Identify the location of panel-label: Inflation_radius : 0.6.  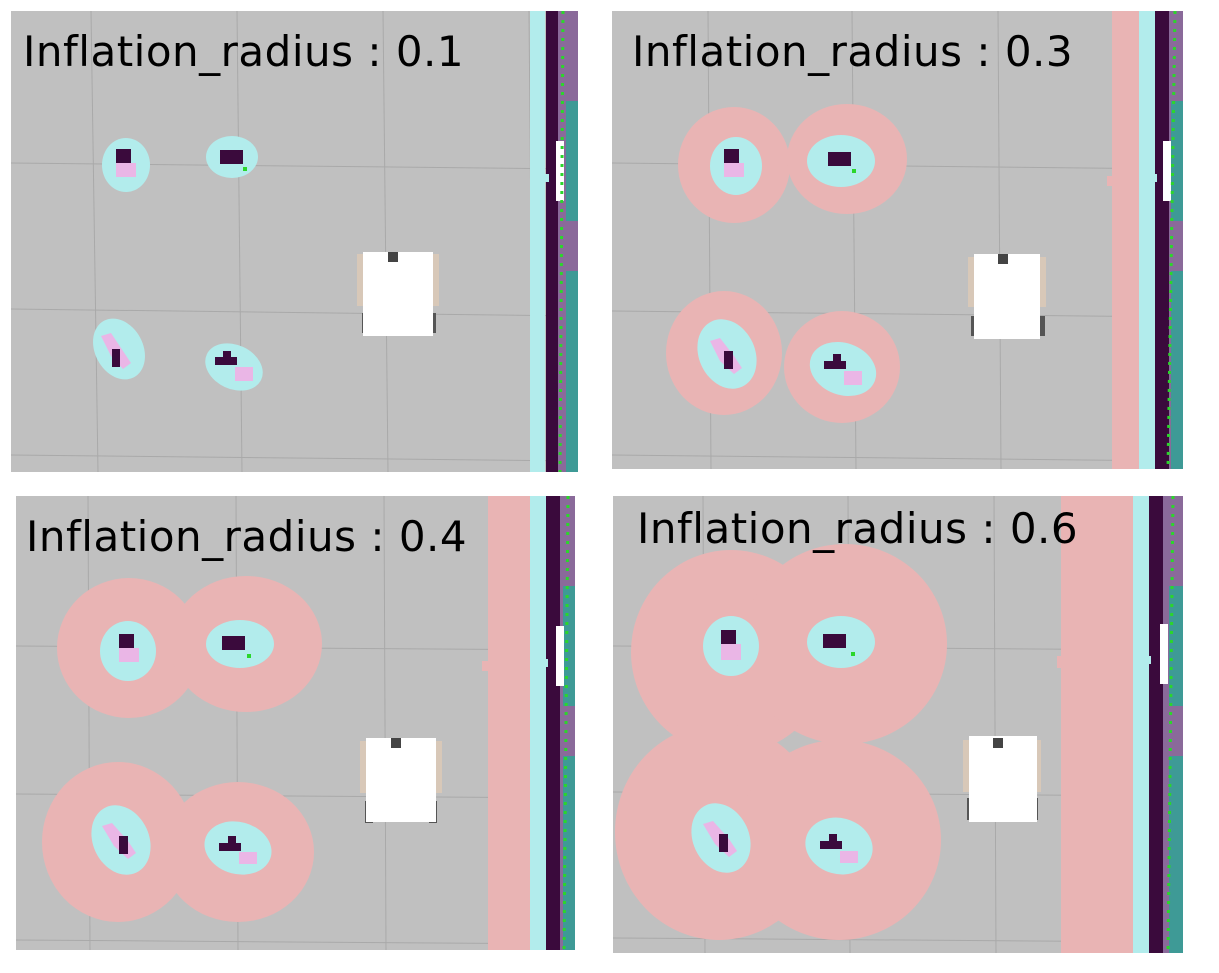
(858, 528).